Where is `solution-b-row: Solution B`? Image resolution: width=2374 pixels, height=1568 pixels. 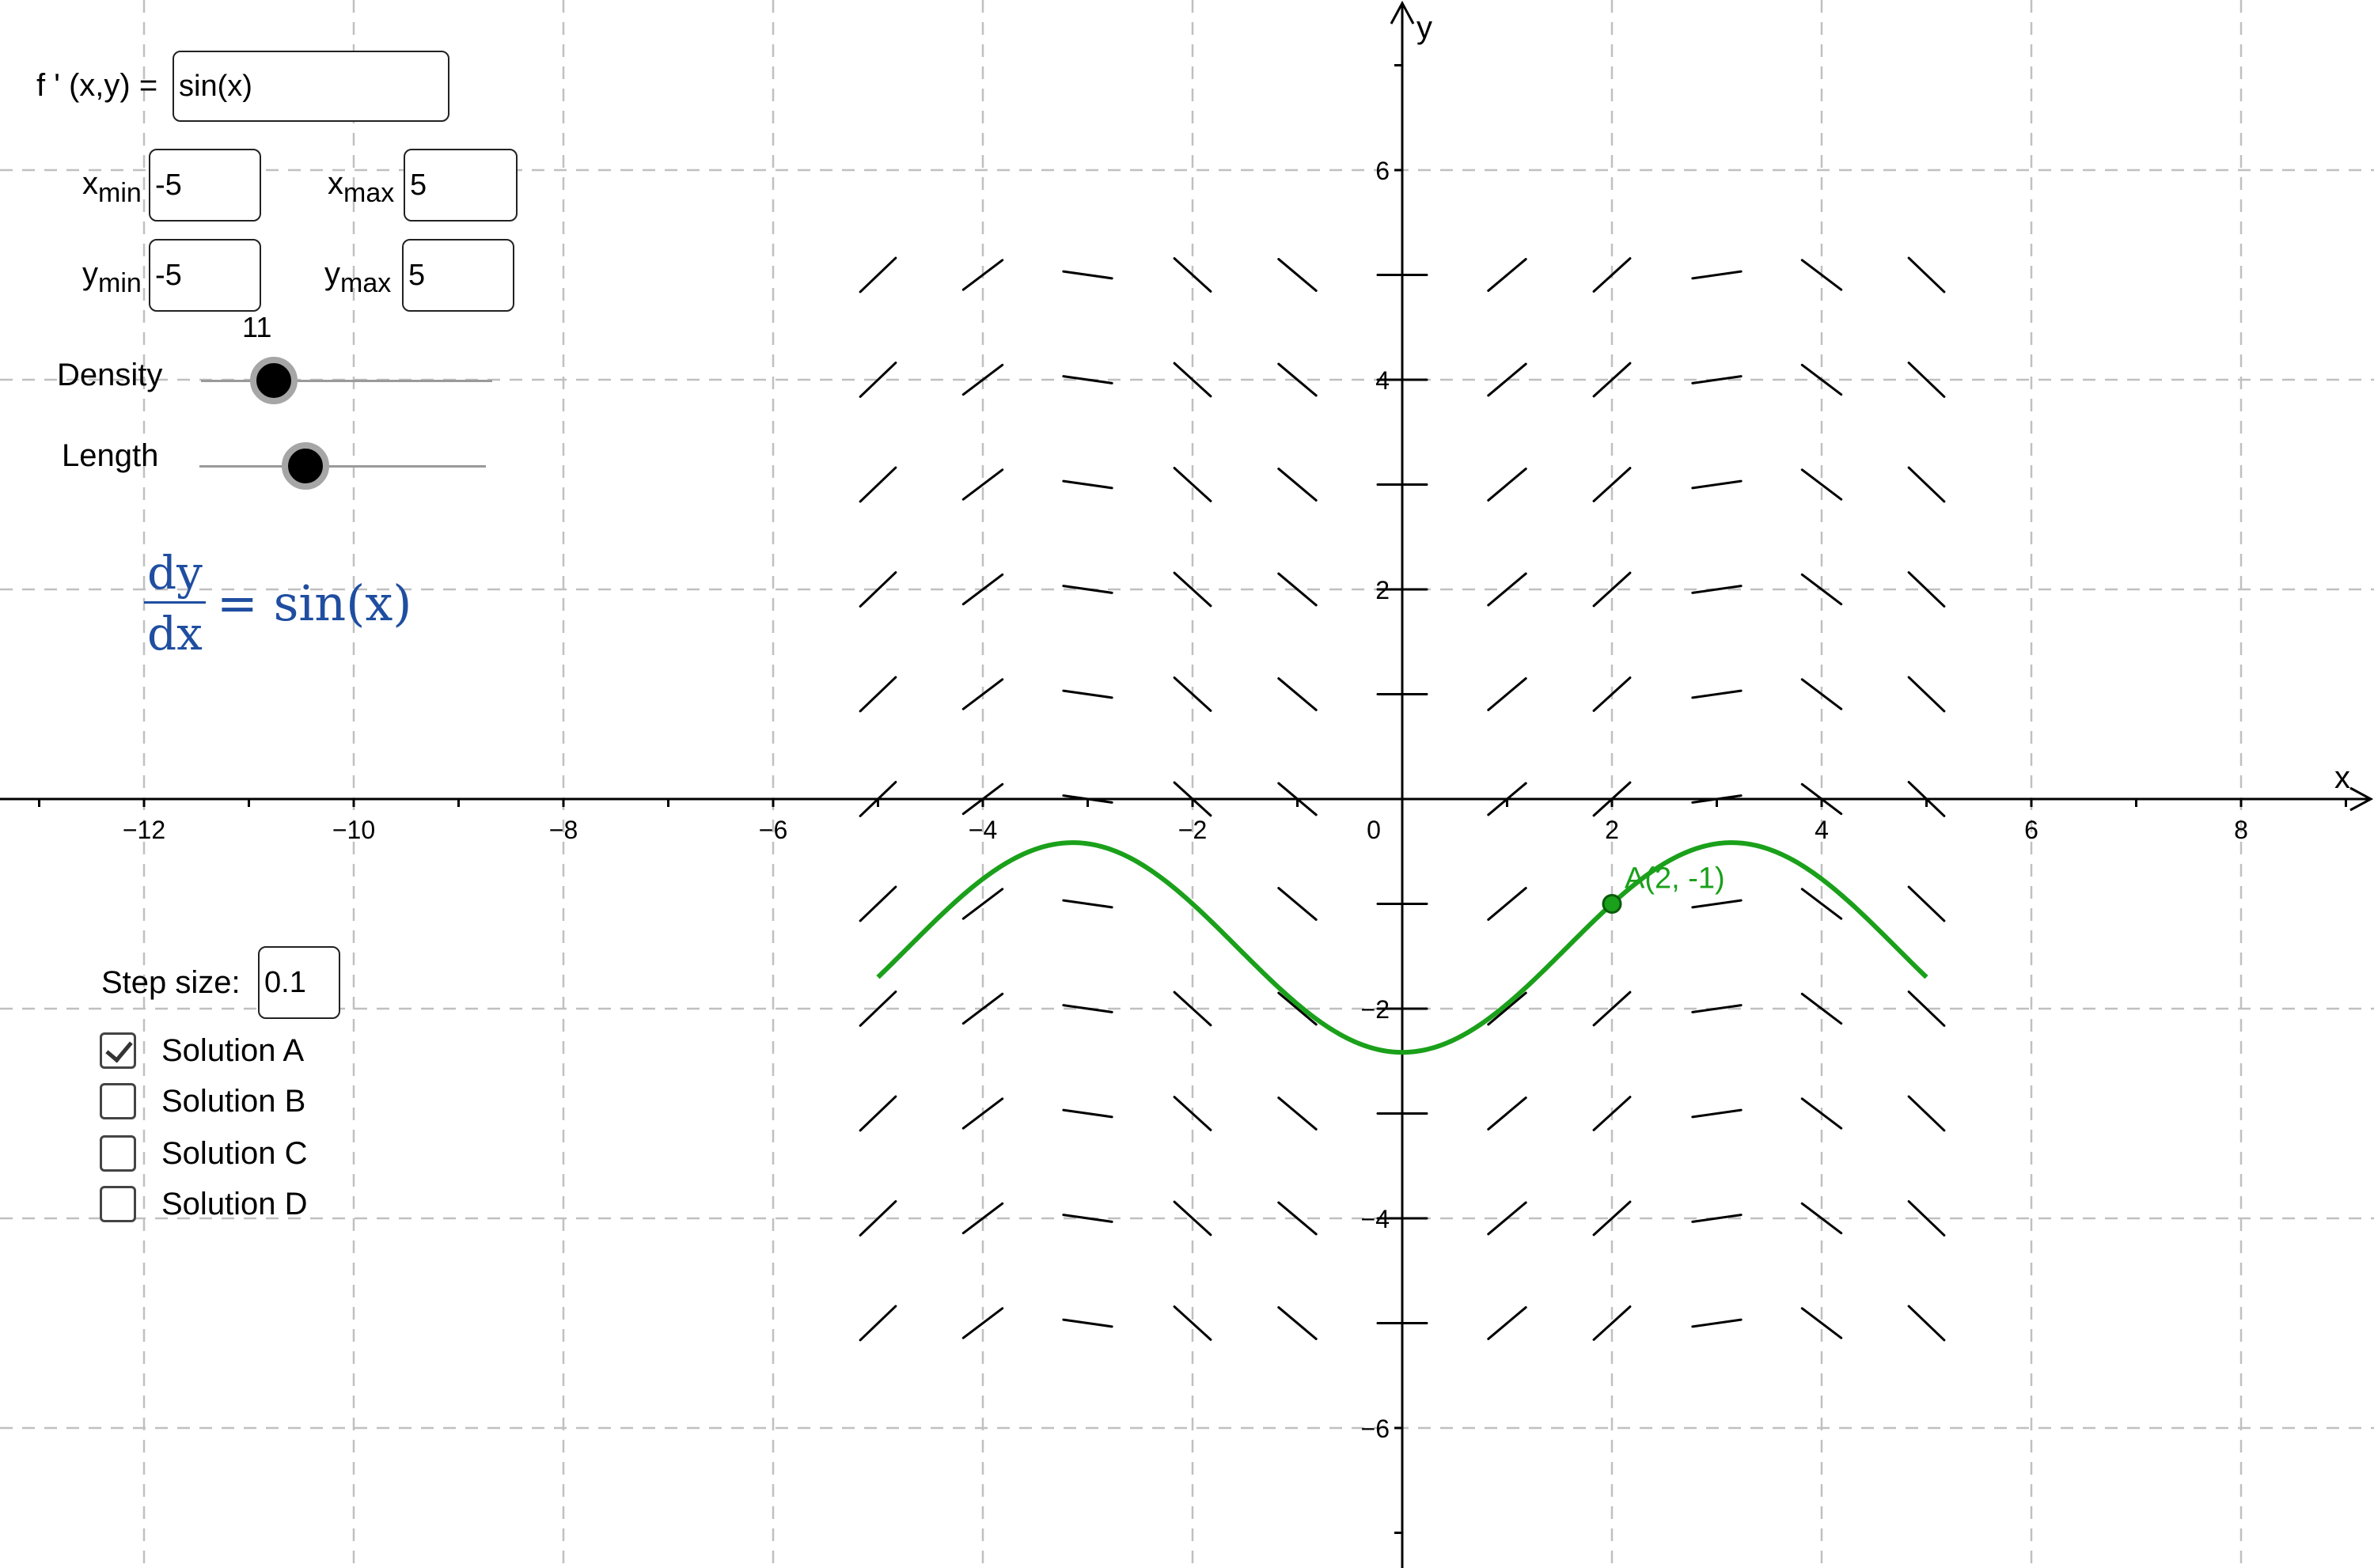
solution-b-row: Solution B is located at coordinates (202, 1101).